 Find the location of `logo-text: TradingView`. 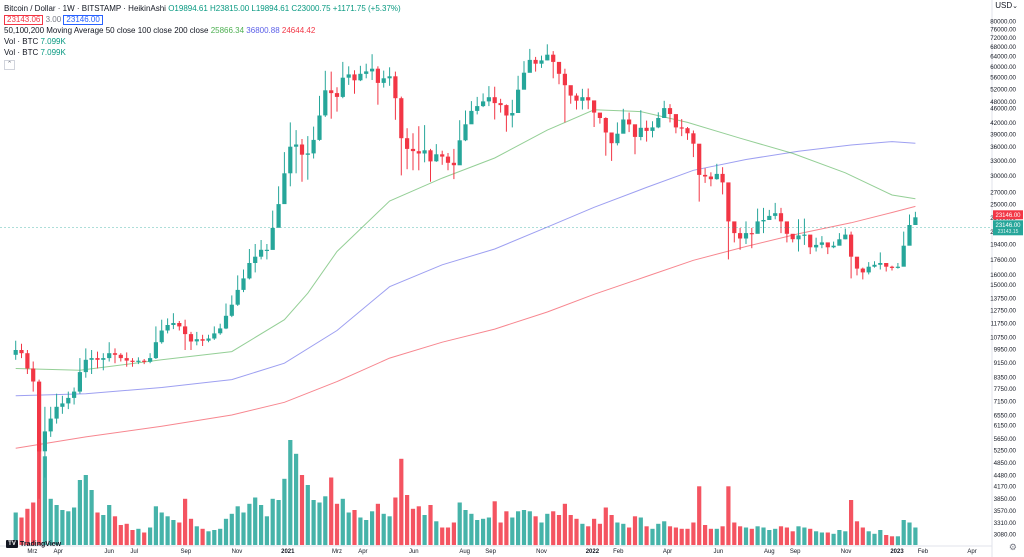

logo-text: TradingView is located at coordinates (41, 544).